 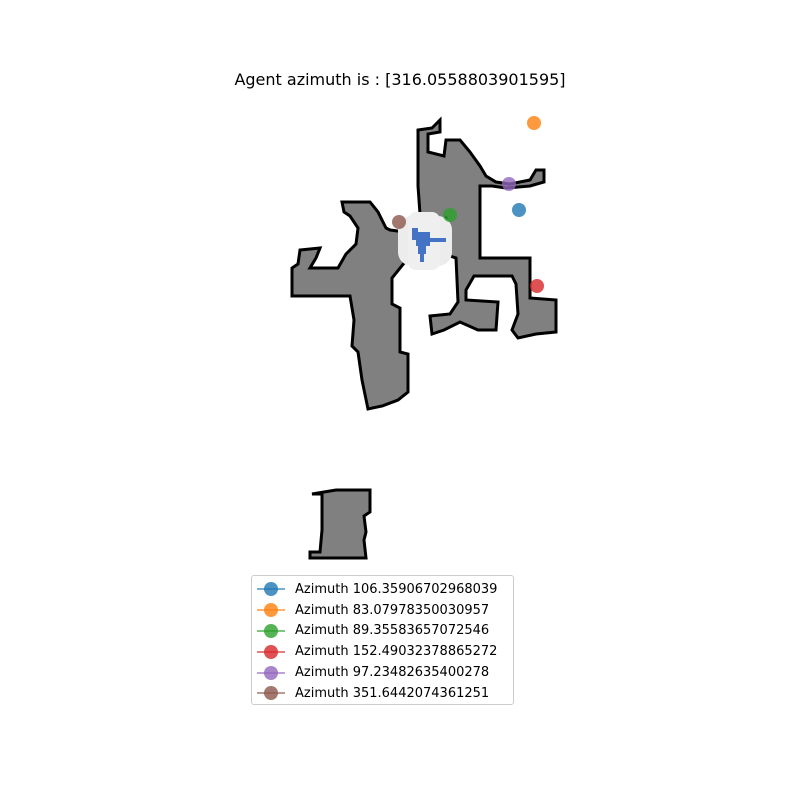 I want to click on legend-entry: Azimuth 83.07978350030957, so click(x=382, y=610).